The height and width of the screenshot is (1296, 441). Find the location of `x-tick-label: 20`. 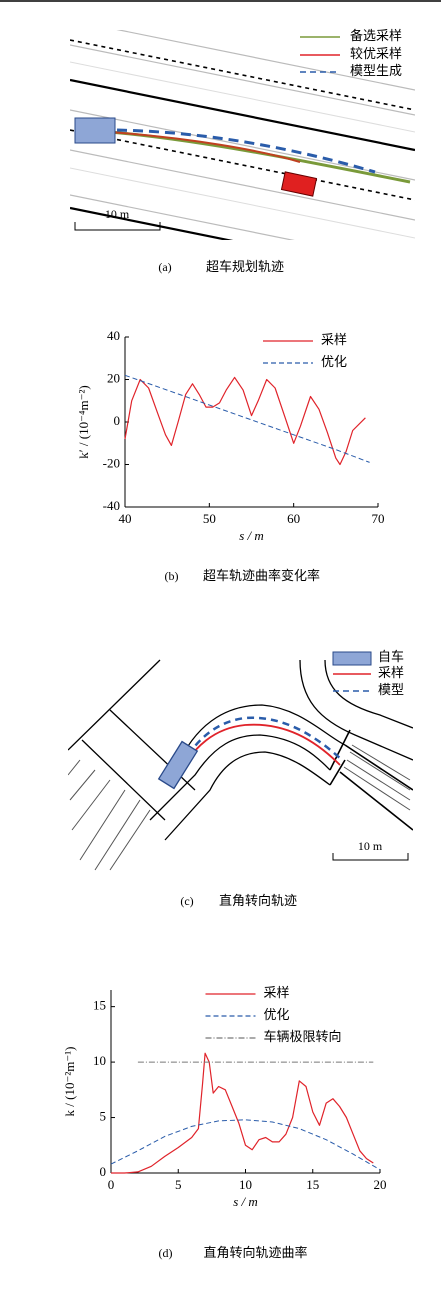

x-tick-label: 20 is located at coordinates (380, 1184).